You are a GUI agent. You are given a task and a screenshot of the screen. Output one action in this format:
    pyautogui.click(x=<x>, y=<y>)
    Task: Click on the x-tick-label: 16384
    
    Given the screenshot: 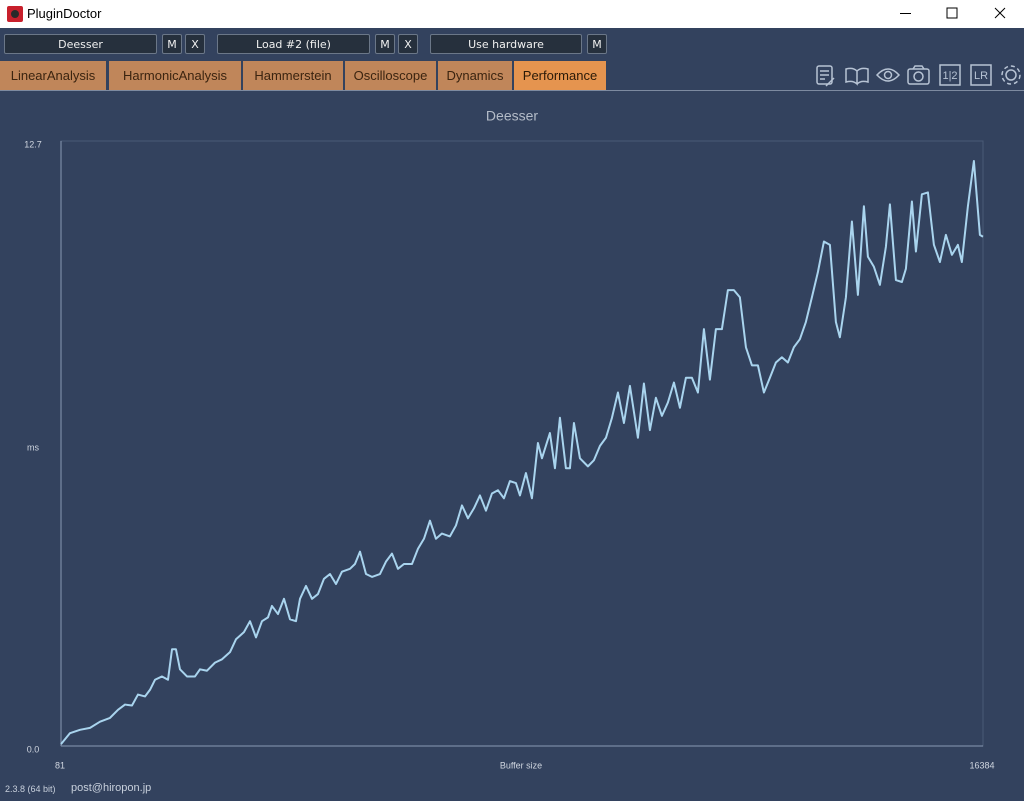 What is the action you would take?
    pyautogui.click(x=981, y=765)
    